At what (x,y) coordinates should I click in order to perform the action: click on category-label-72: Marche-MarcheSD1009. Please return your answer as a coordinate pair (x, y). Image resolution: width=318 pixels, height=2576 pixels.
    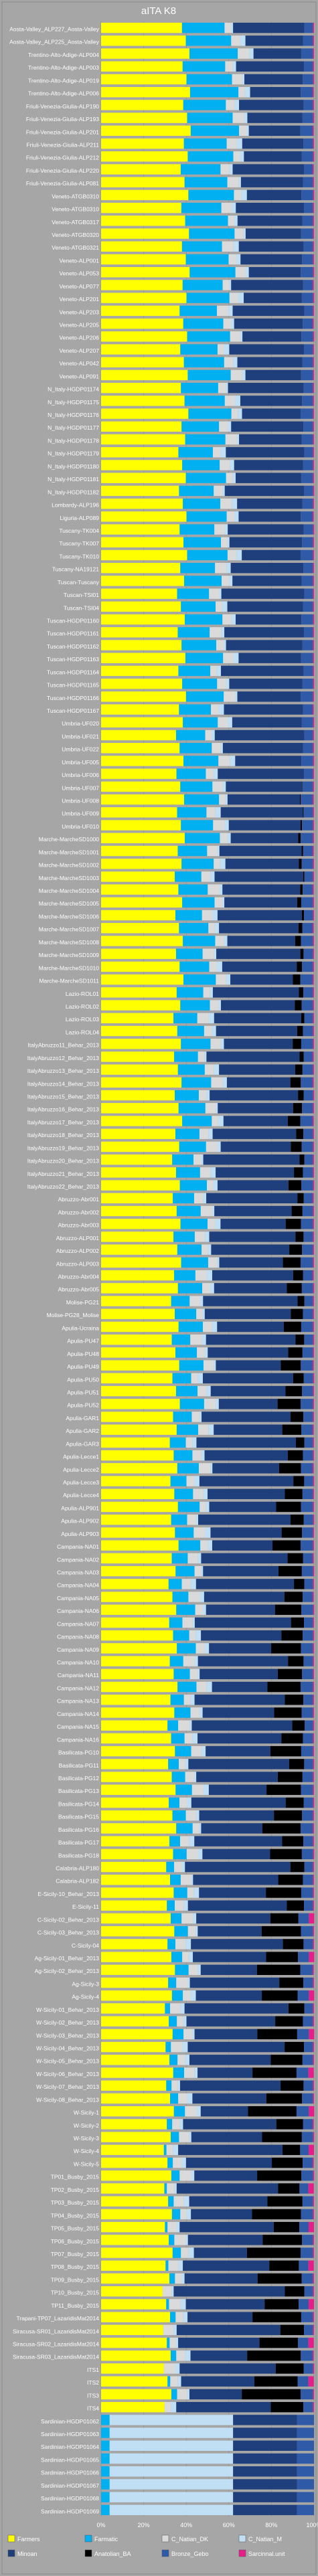
    Looking at the image, I should click on (69, 955).